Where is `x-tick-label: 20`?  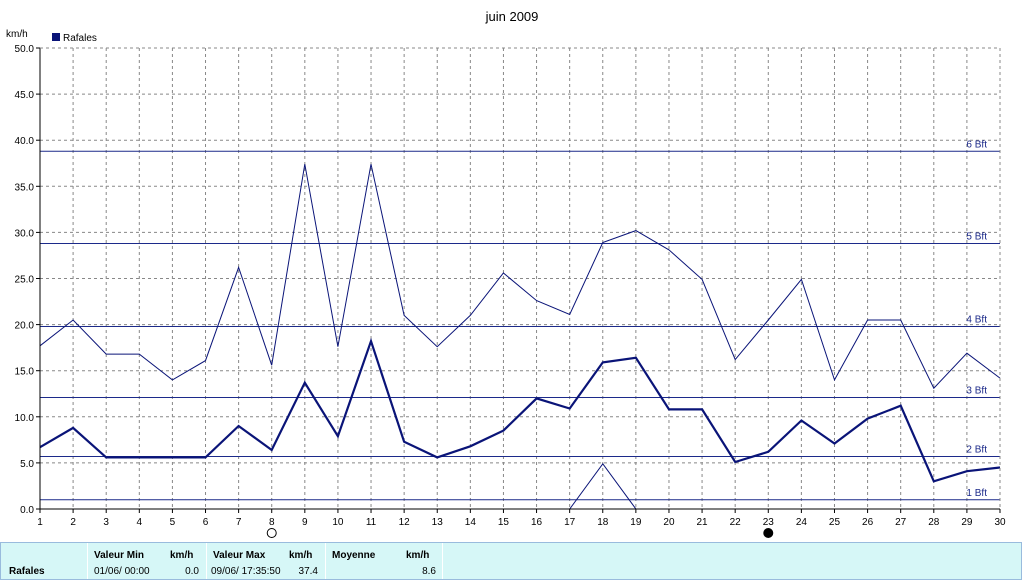 x-tick-label: 20 is located at coordinates (669, 522).